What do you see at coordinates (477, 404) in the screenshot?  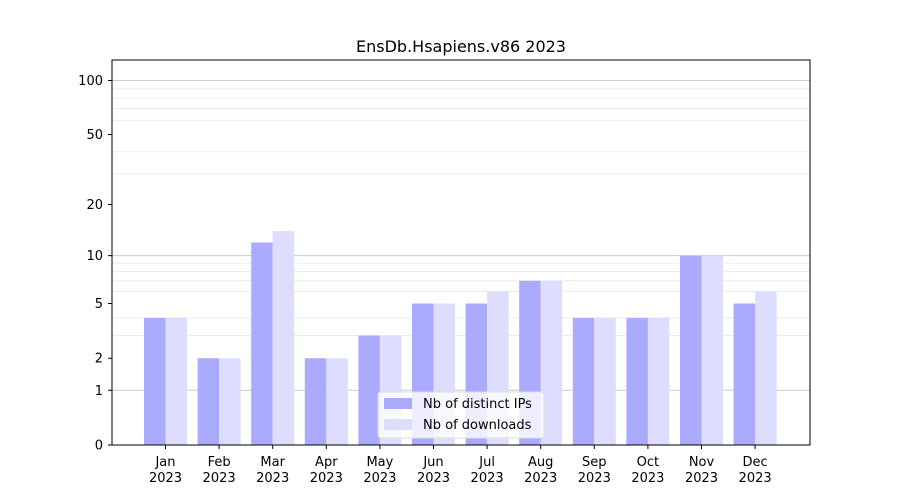 I see `legend-label: Nb of distinct IPs` at bounding box center [477, 404].